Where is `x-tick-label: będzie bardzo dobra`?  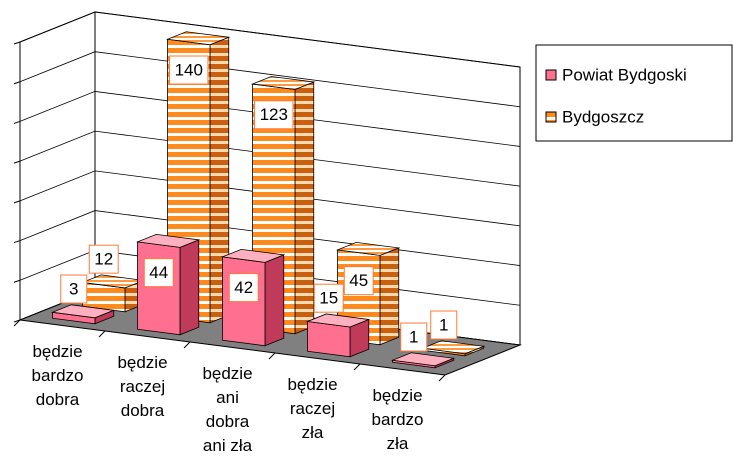
x-tick-label: będzie bardzo dobra is located at coordinates (57, 375).